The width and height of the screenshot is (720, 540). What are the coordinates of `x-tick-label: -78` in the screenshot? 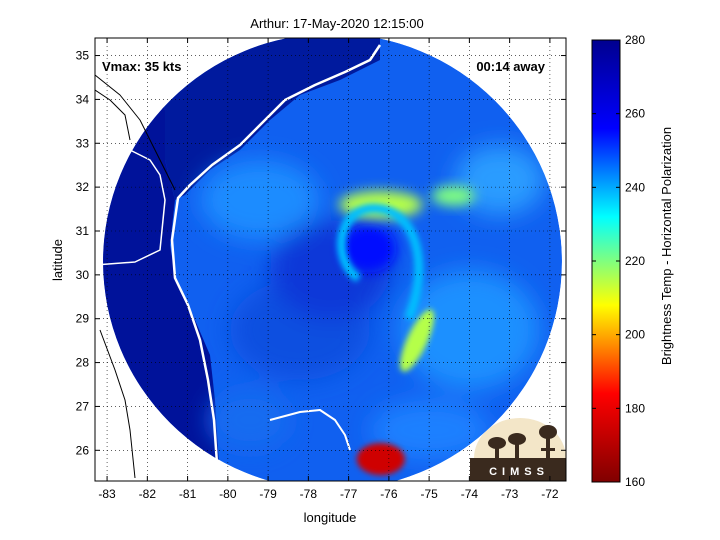 It's located at (309, 494).